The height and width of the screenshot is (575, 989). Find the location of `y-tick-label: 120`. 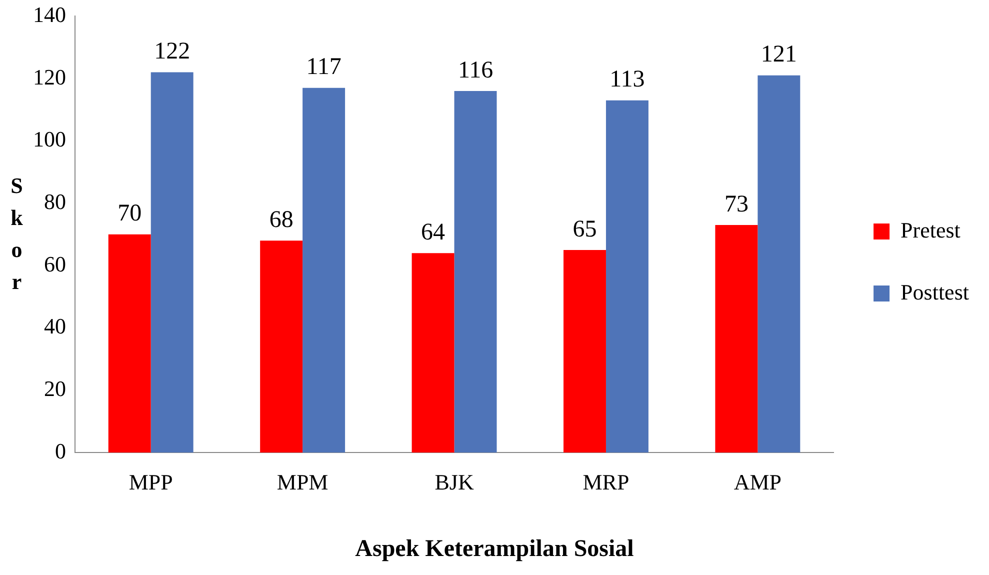

y-tick-label: 120 is located at coordinates (49, 77).